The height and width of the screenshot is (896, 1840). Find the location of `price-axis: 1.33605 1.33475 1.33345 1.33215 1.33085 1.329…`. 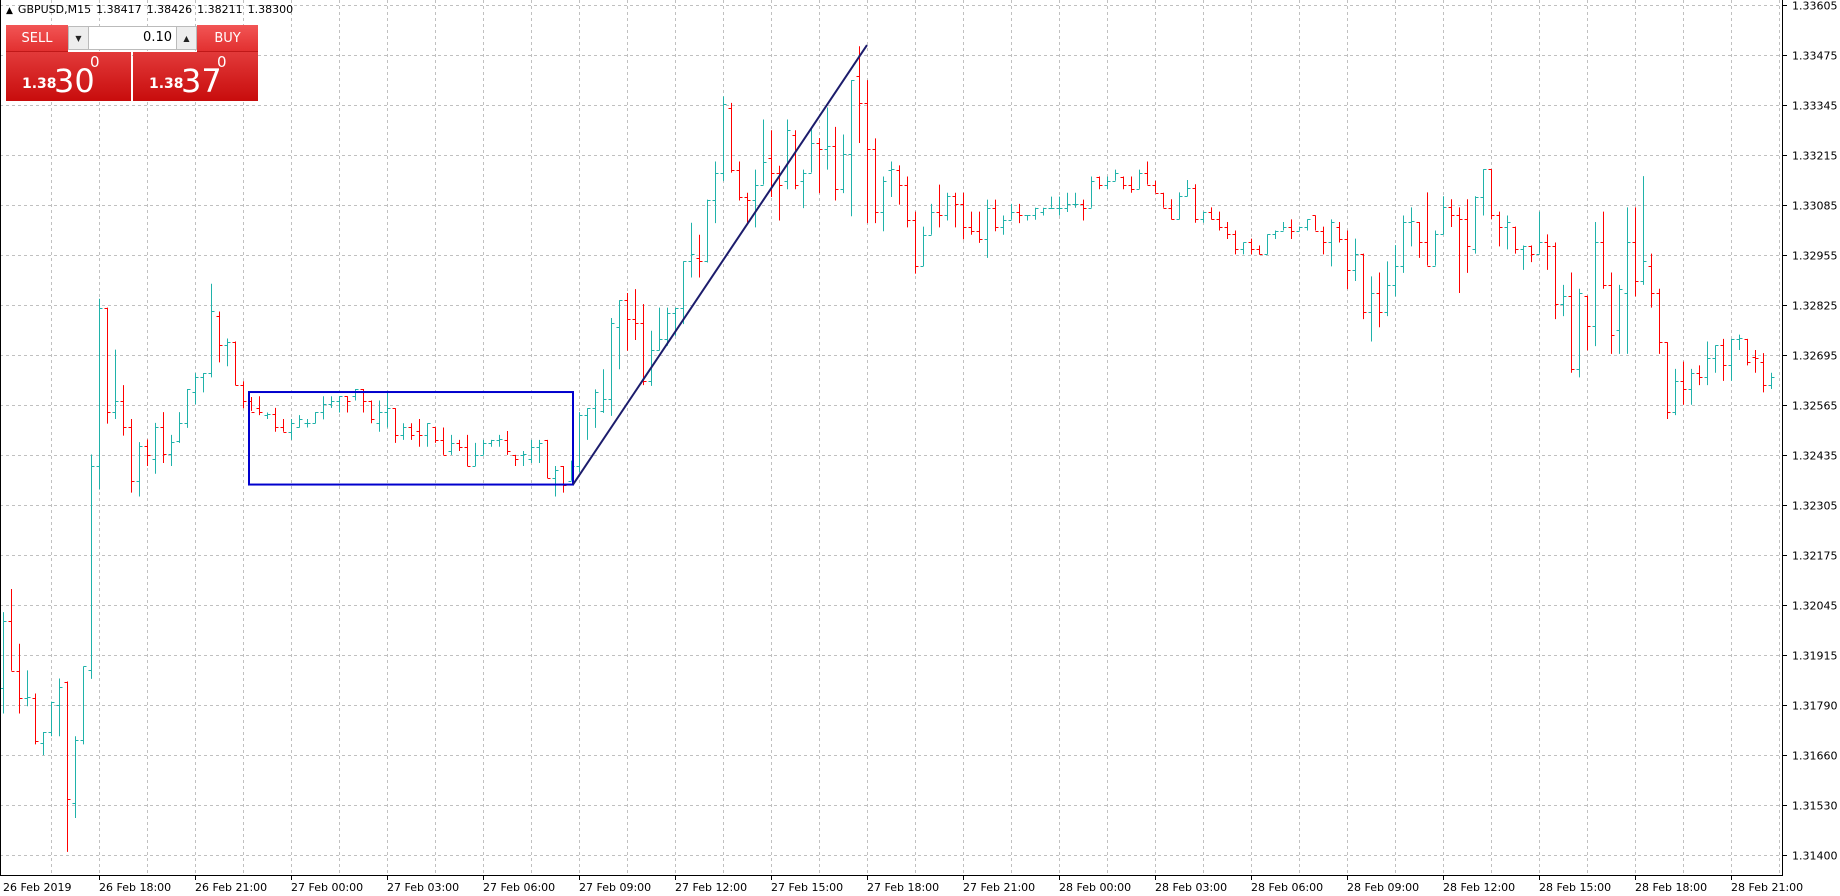

price-axis: 1.33605 1.33475 1.33345 1.33215 1.33085 1.329… is located at coordinates (1810, 431).